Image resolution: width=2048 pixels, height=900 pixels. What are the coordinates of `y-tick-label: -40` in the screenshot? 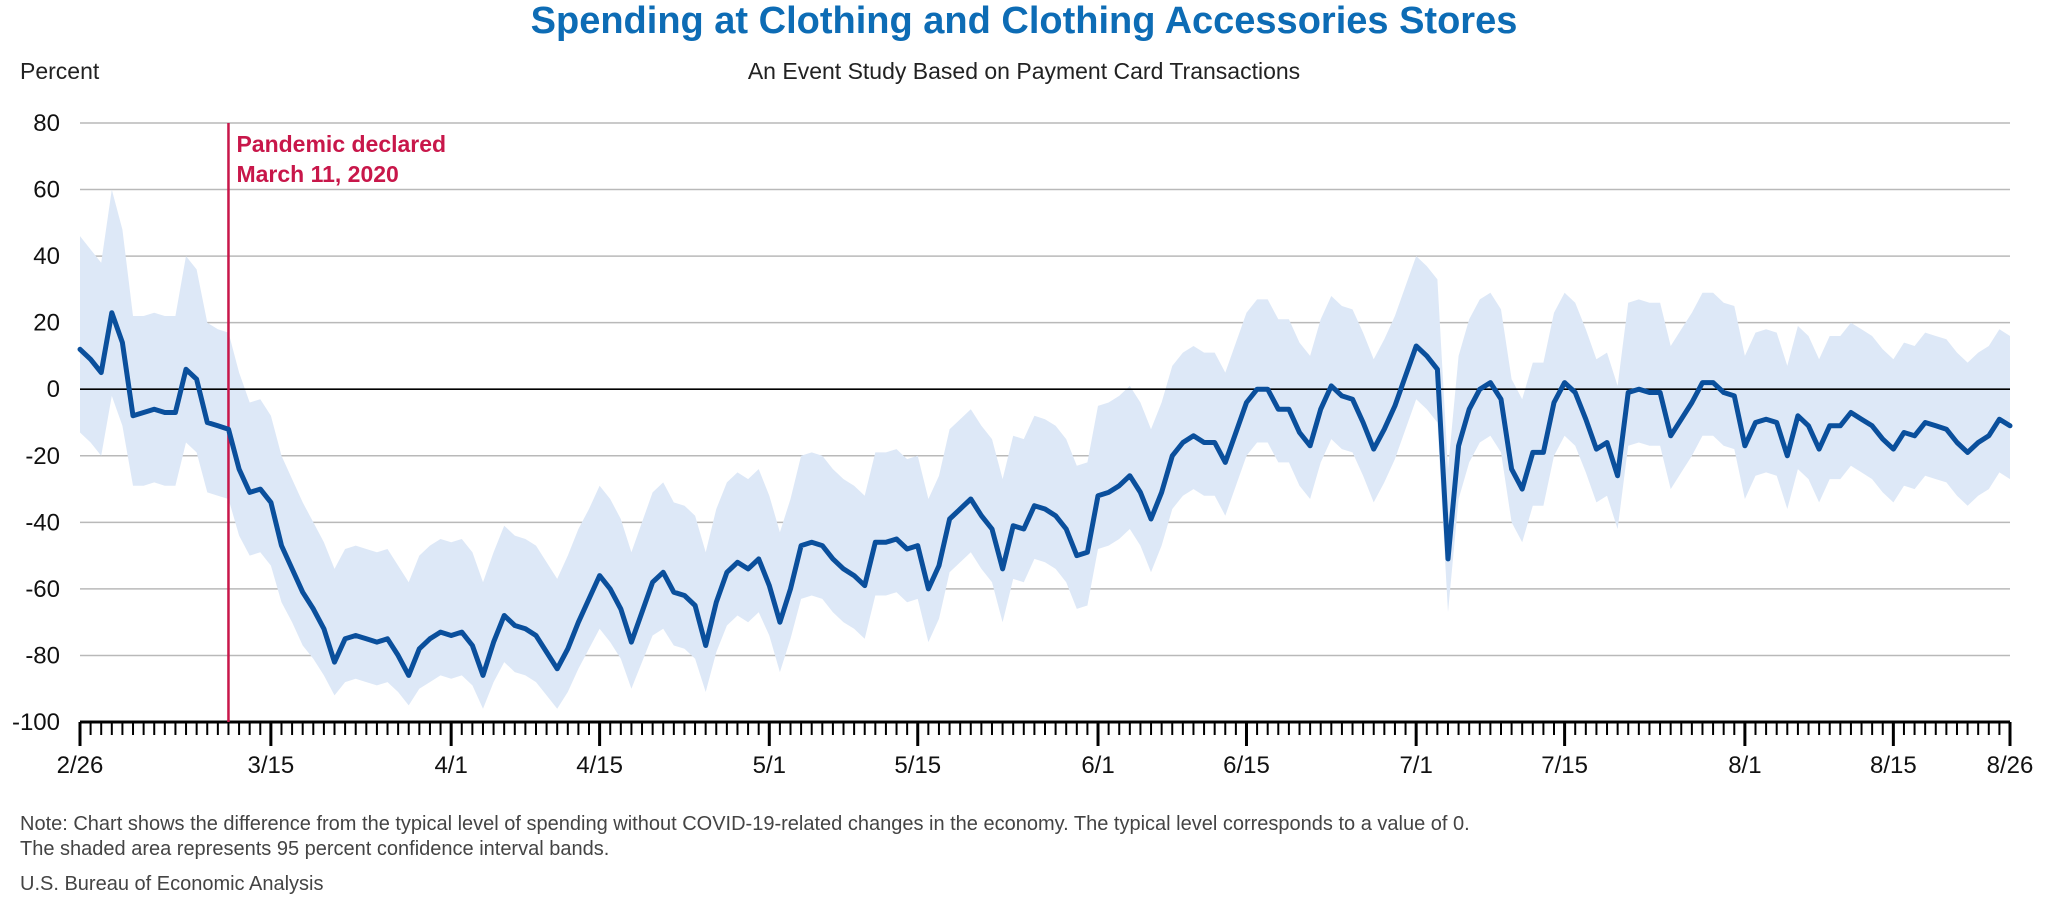 It's located at (42, 522).